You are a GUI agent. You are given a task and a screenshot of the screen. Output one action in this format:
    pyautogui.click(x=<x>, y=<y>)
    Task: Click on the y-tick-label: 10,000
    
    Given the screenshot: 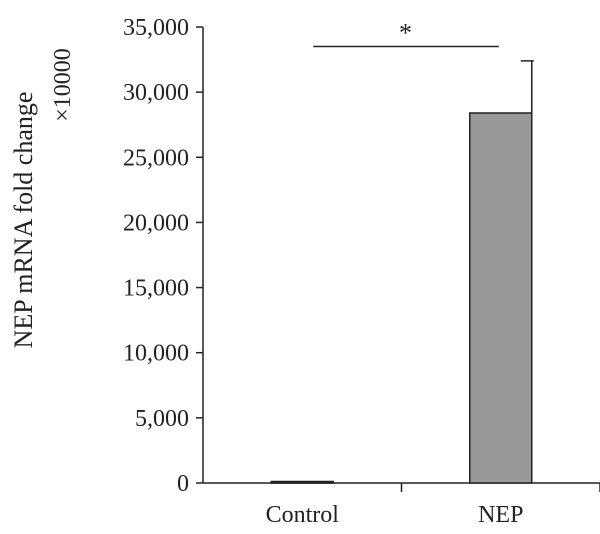 What is the action you would take?
    pyautogui.click(x=156, y=354)
    